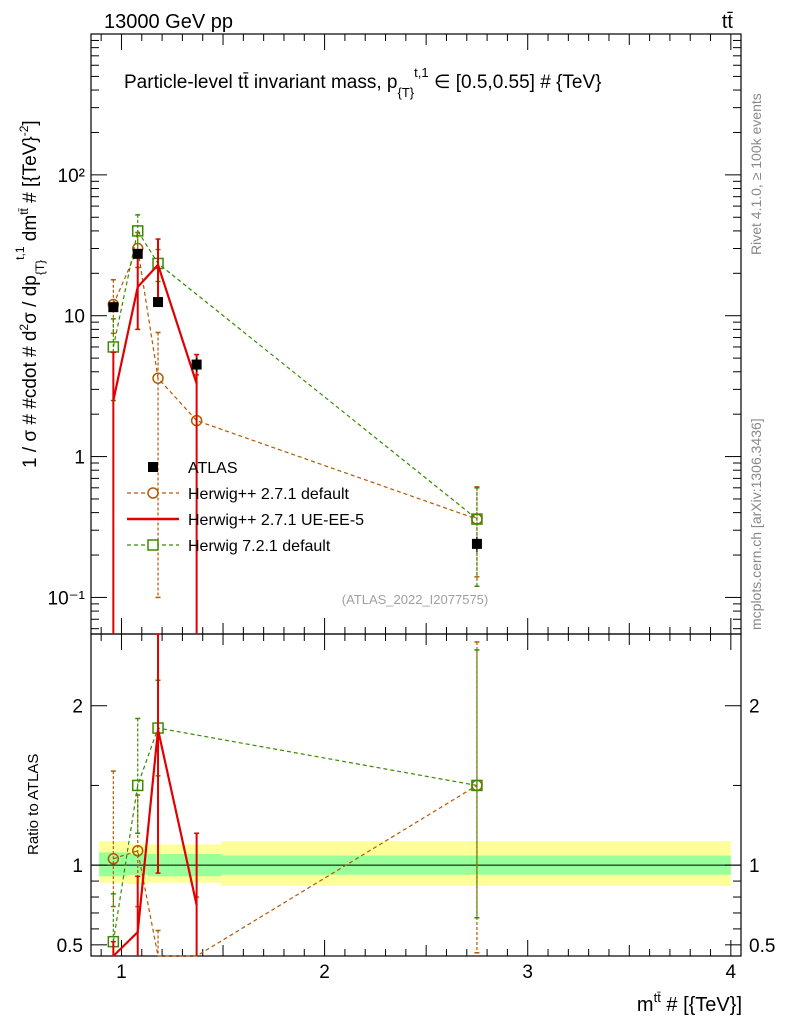 This screenshot has width=786, height=1024. Describe the element at coordinates (213, 468) in the screenshot. I see `legend-label: ATLAS` at that location.